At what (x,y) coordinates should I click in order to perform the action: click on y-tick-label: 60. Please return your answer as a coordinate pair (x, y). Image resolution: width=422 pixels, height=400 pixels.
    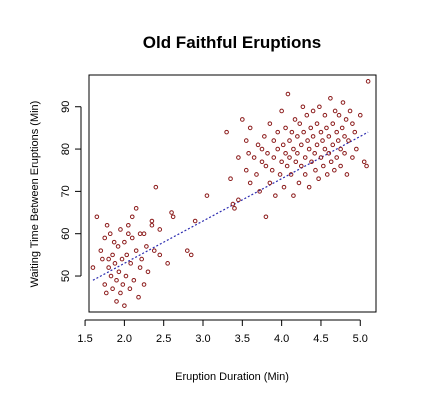
    Looking at the image, I should click on (66, 234).